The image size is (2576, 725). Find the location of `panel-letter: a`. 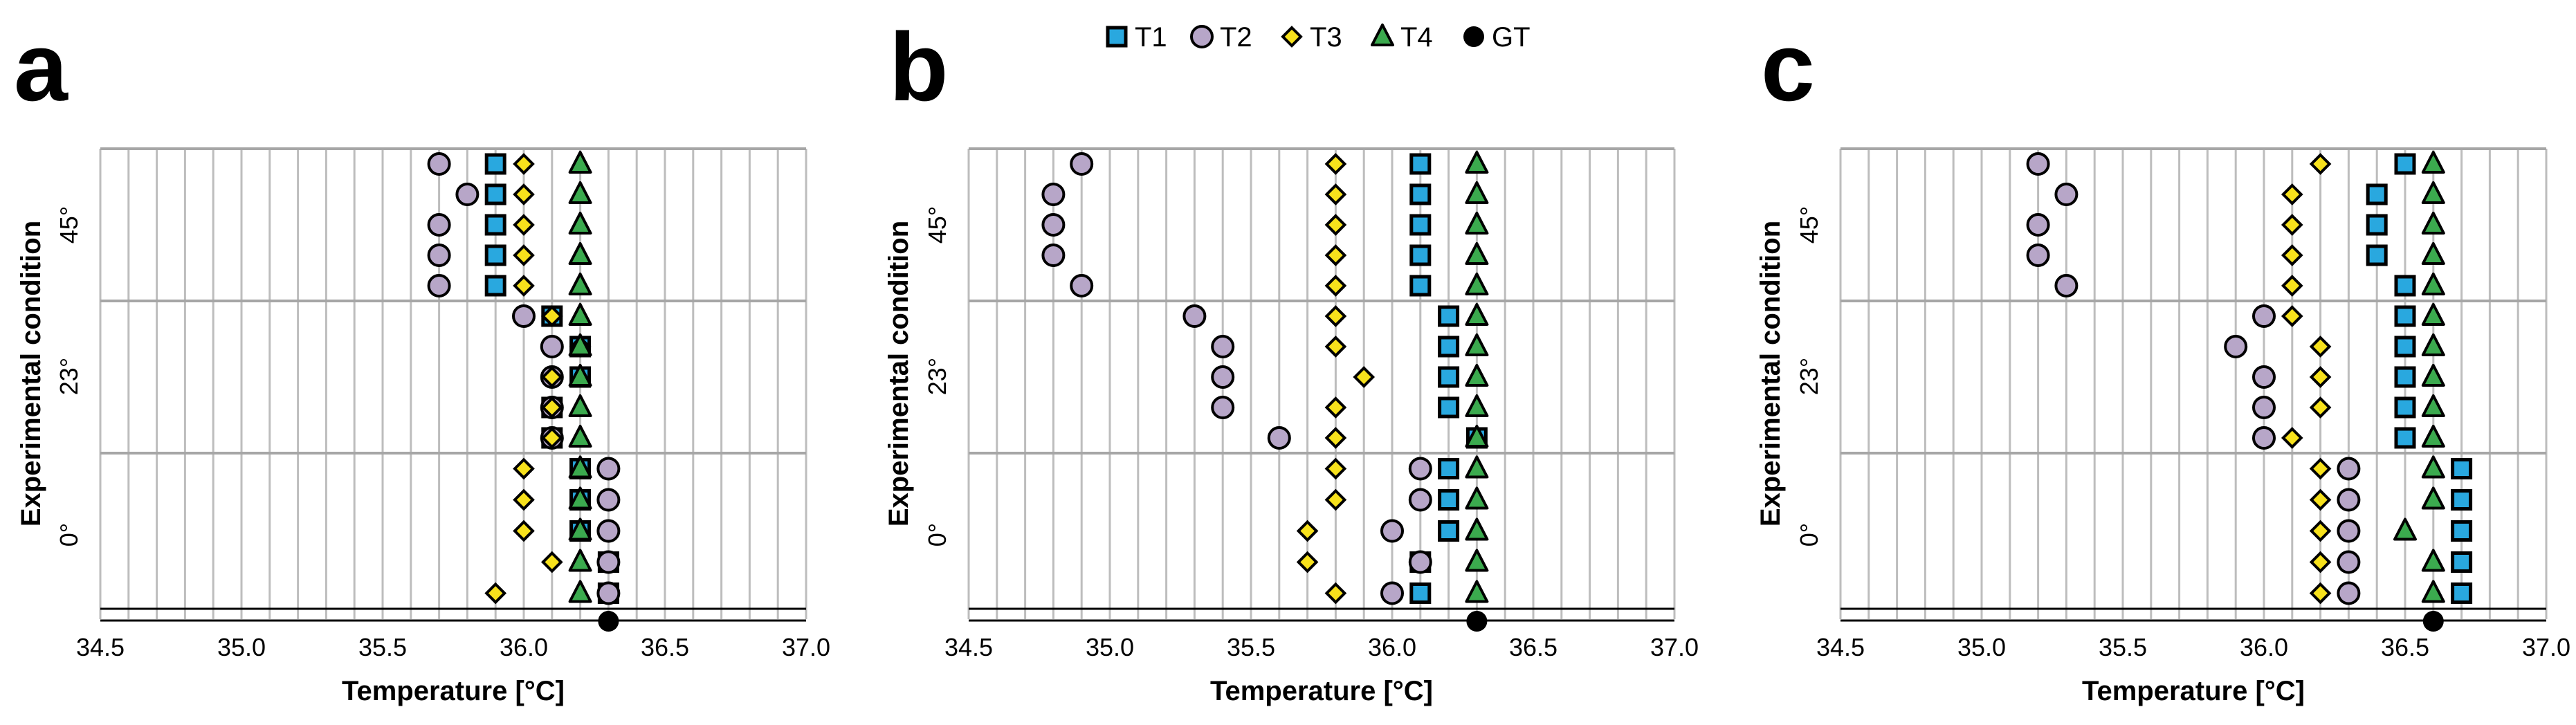

panel-letter: a is located at coordinates (41, 66).